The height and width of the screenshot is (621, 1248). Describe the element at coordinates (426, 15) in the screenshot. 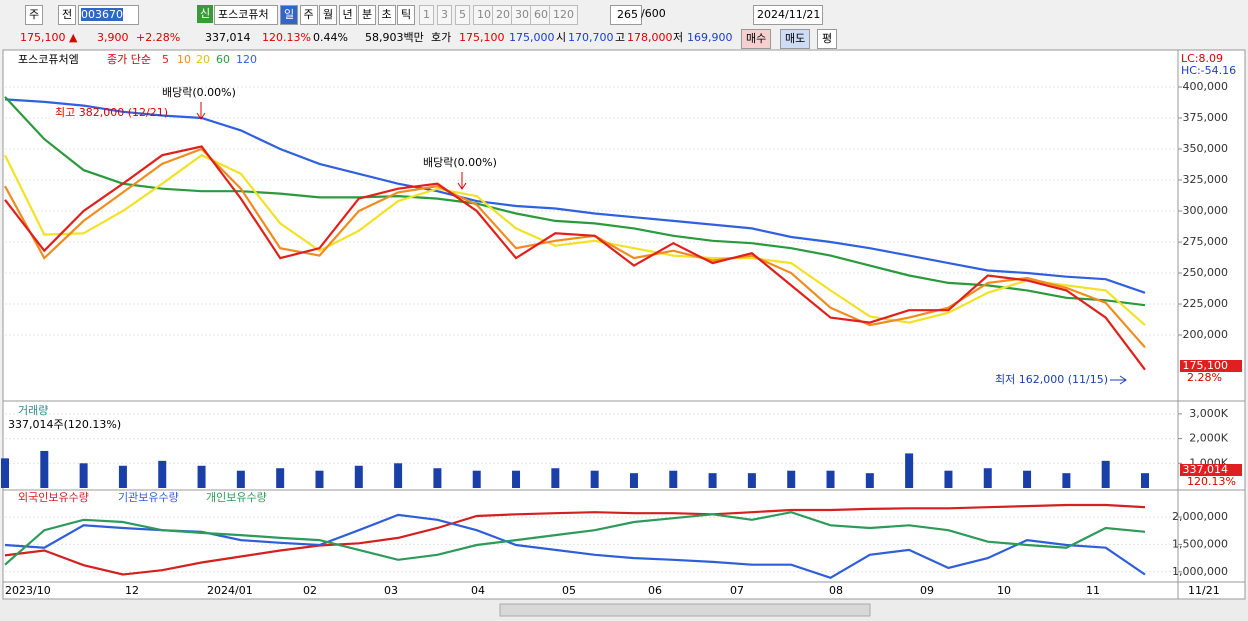

I see `minute-button: 1` at that location.